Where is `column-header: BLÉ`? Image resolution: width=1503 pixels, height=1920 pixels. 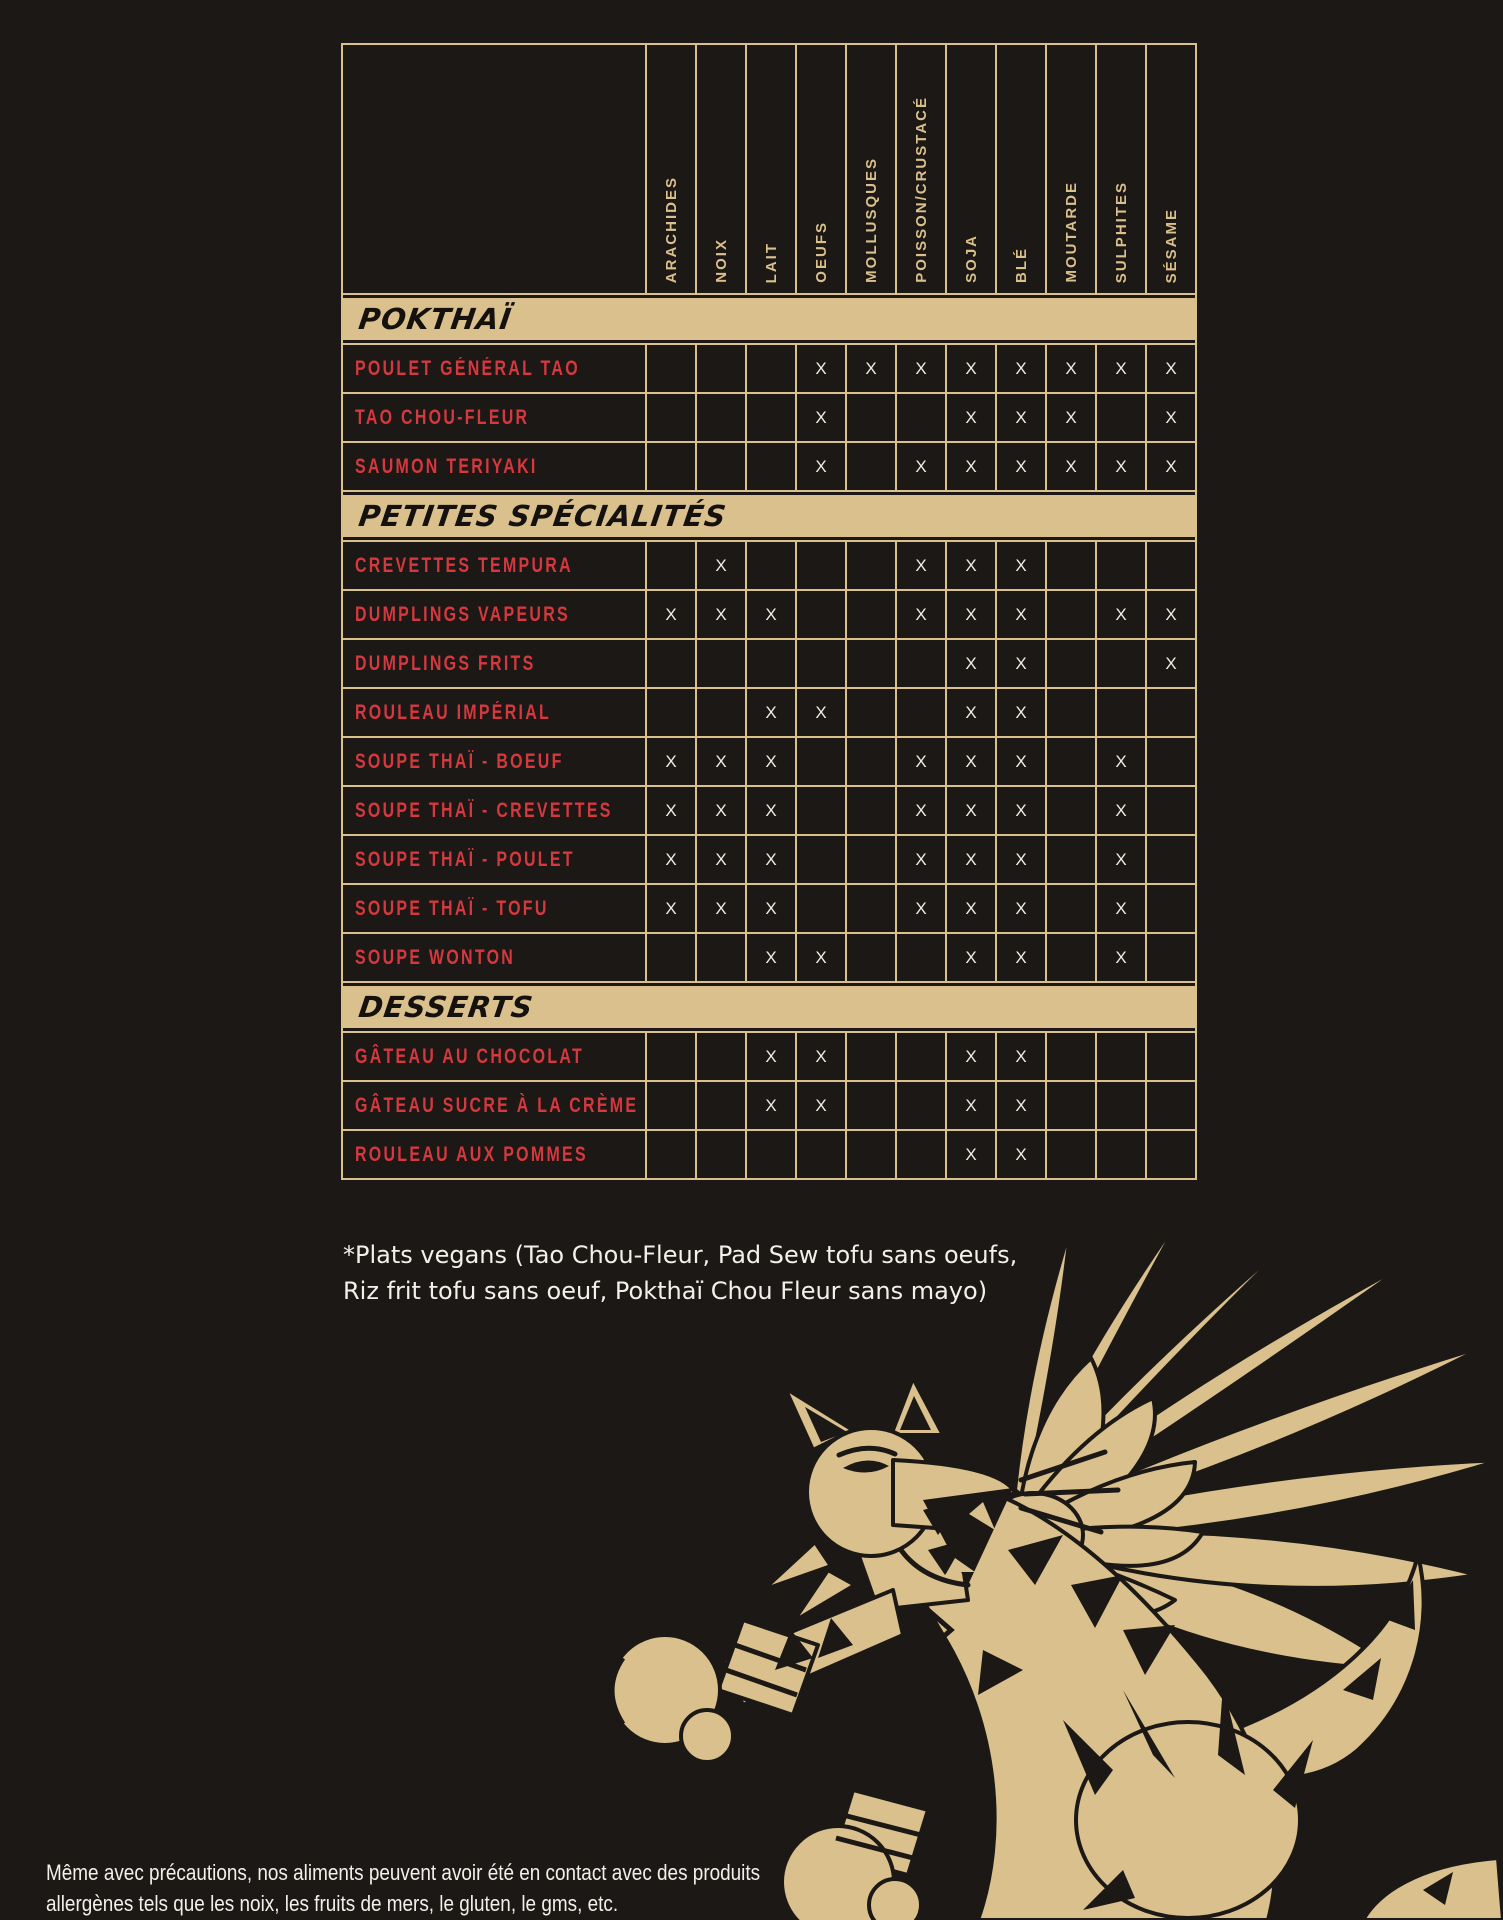
column-header: BLÉ is located at coordinates (1021, 169).